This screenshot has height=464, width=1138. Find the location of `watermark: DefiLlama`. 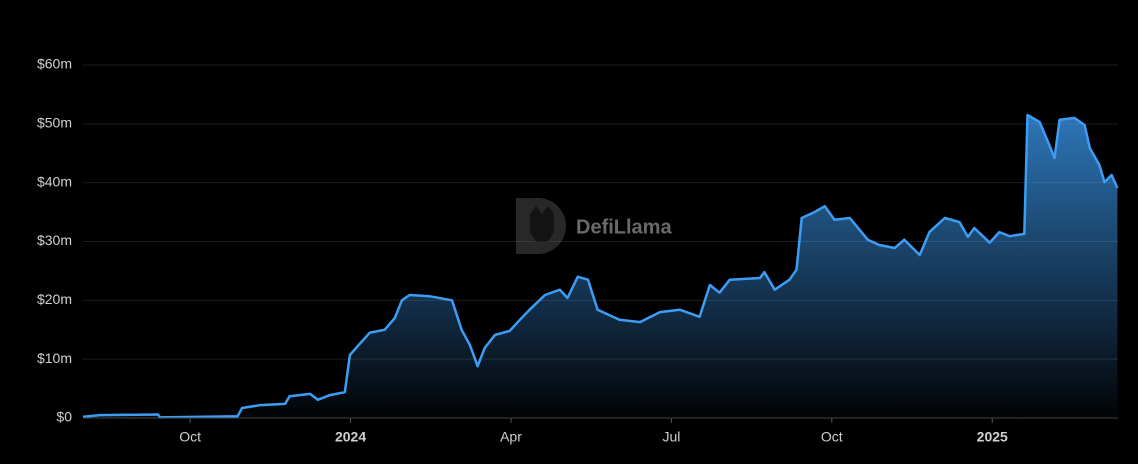

watermark: DefiLlama is located at coordinates (624, 227).